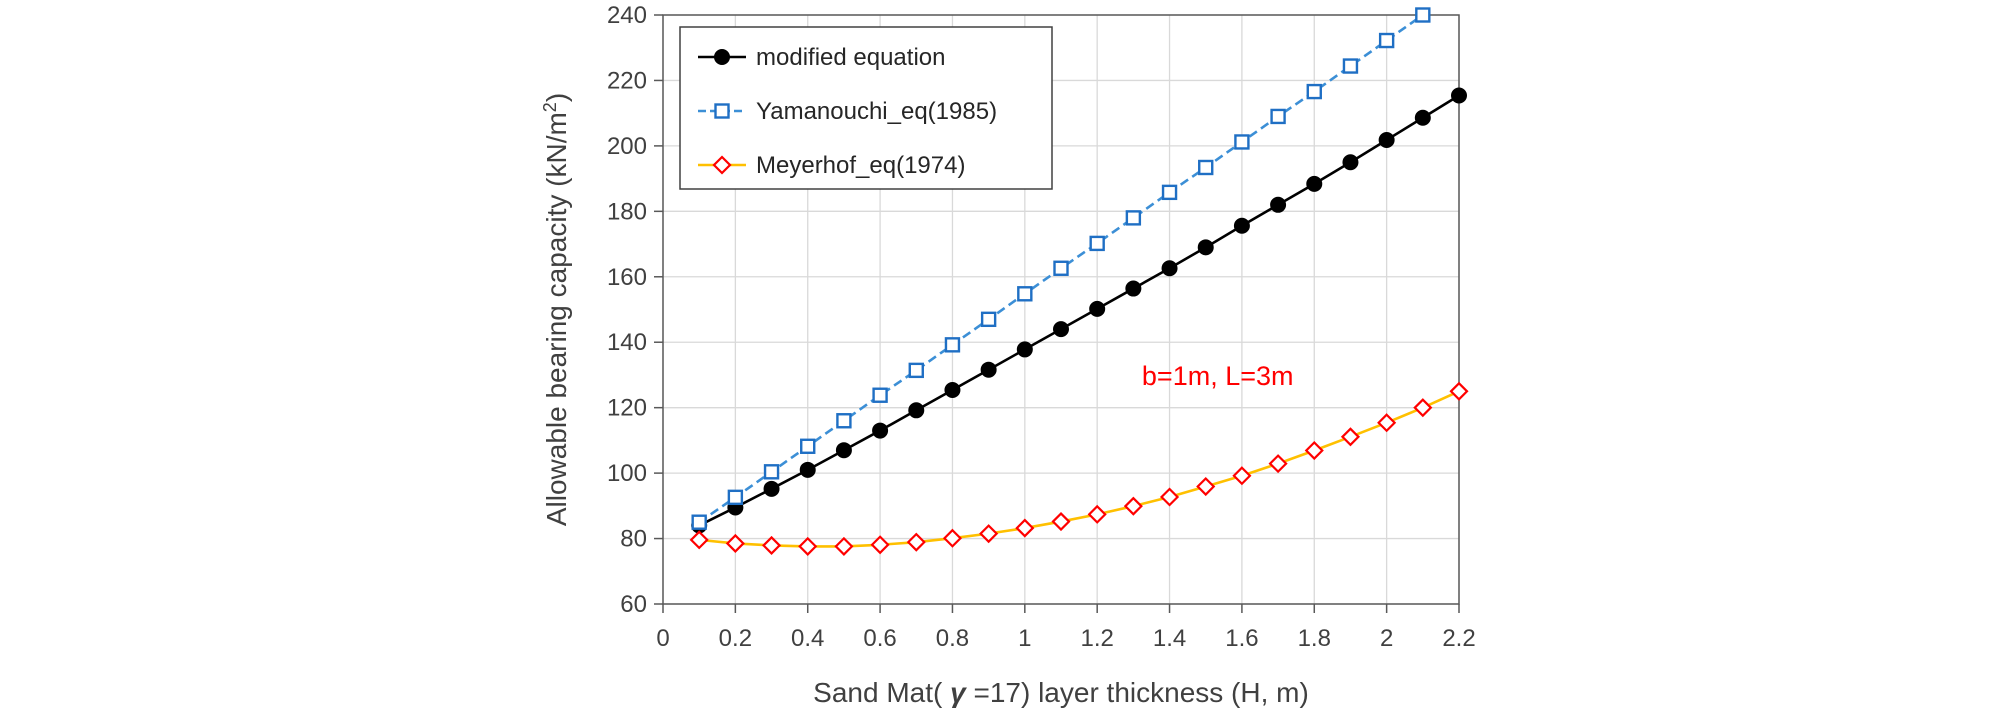  What do you see at coordinates (952, 638) in the screenshot?
I see `x-tick-label: 0.8` at bounding box center [952, 638].